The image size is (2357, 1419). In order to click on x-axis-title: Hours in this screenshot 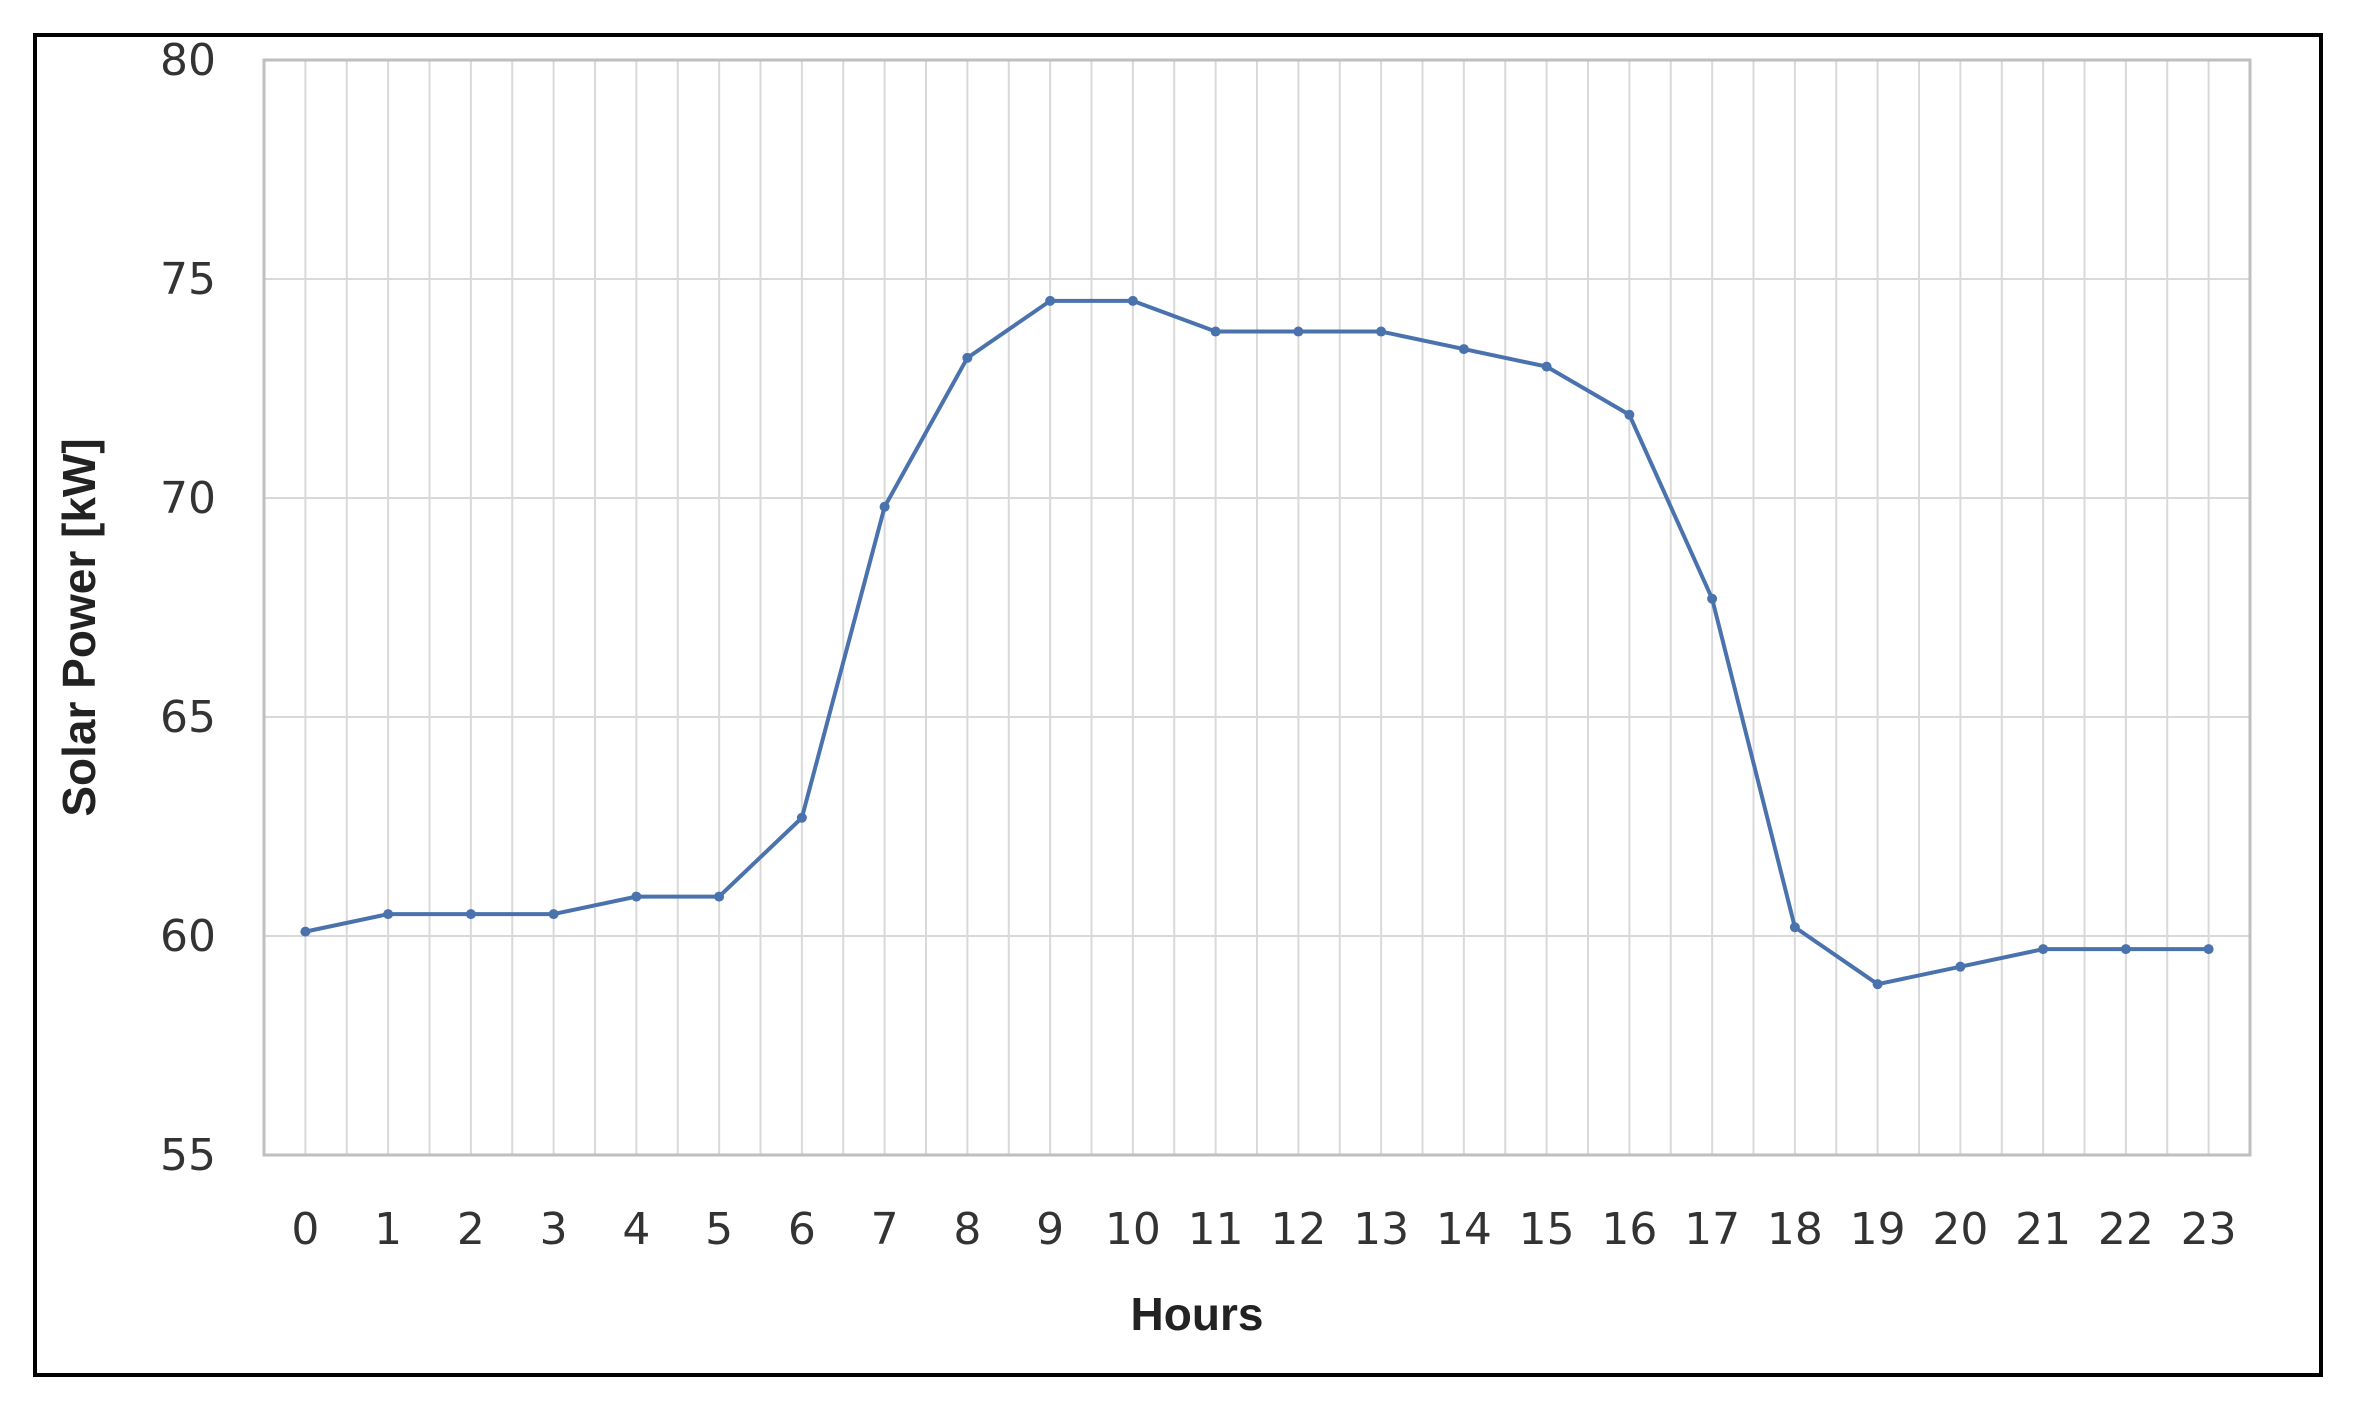, I will do `click(1197, 1314)`.